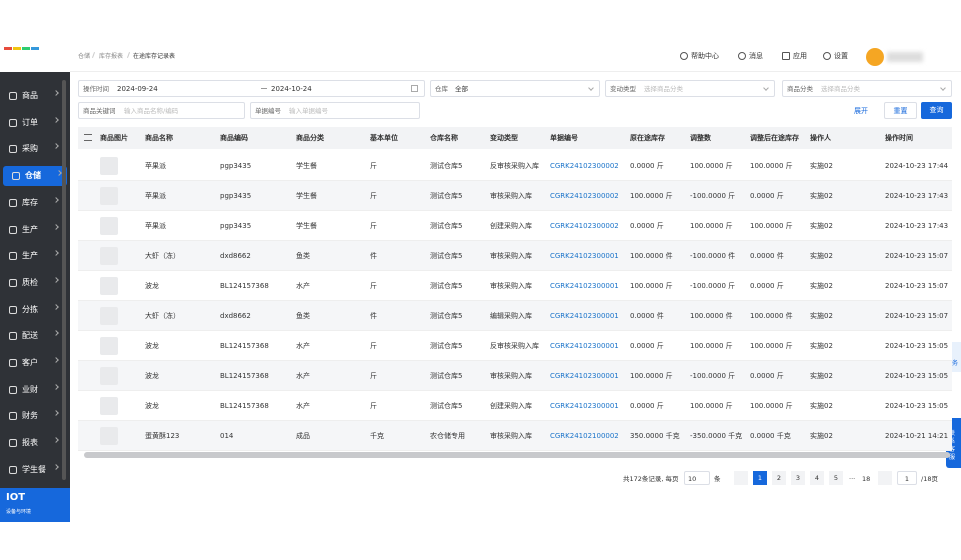 Image resolution: width=961 pixels, height=560 pixels. What do you see at coordinates (303, 376) in the screenshot?
I see `table-cell: 水产` at bounding box center [303, 376].